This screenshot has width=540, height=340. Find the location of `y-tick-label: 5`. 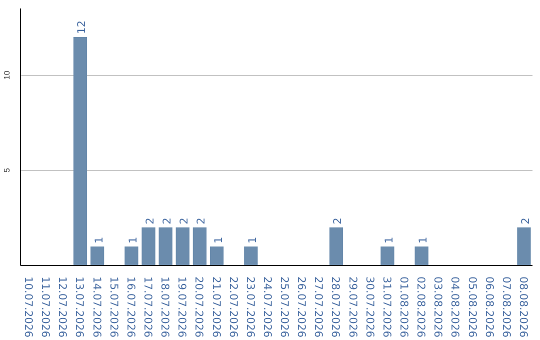

y-tick-label: 5 is located at coordinates (7, 170).